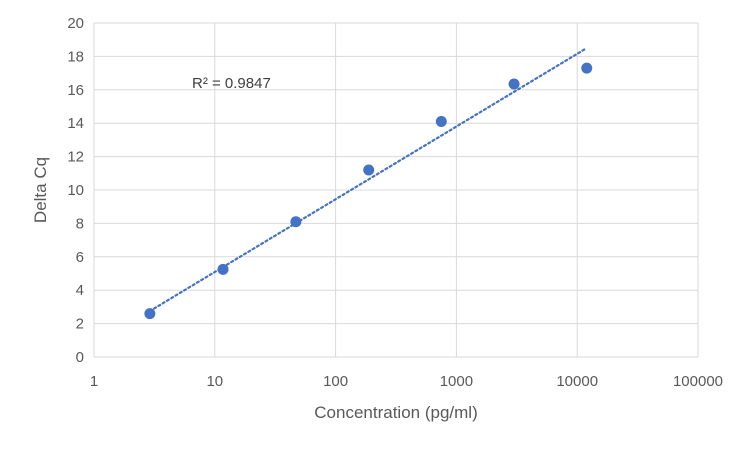  I want to click on y-tick-label: 0, so click(80, 357).